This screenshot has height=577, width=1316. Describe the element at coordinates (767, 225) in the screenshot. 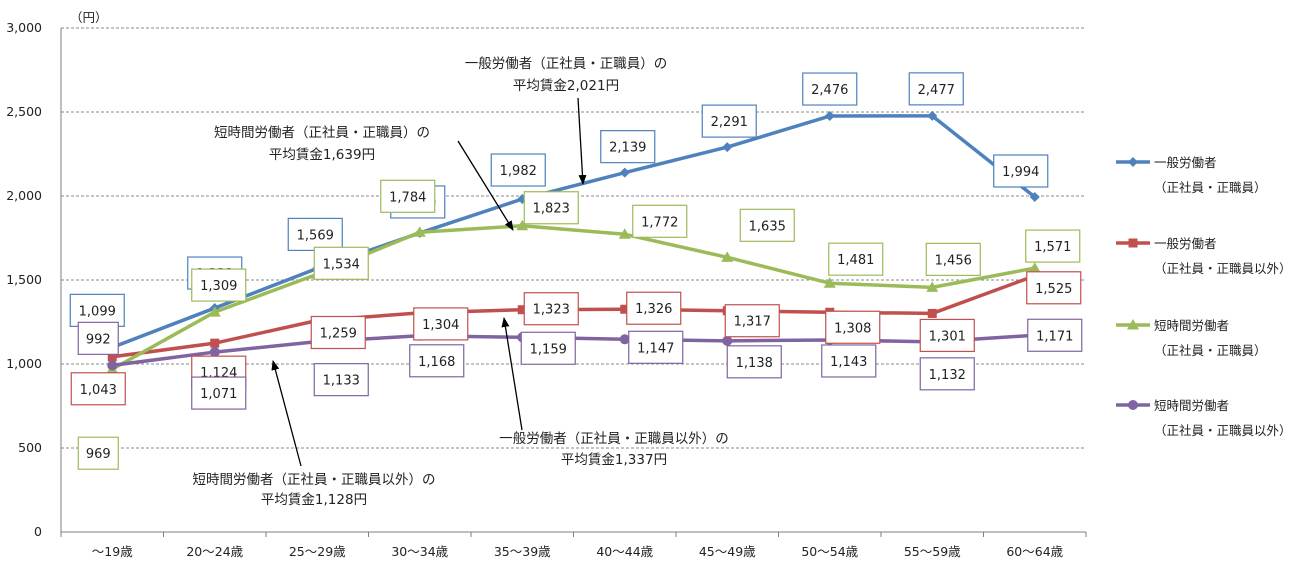

I see `data-label: 1,635` at that location.